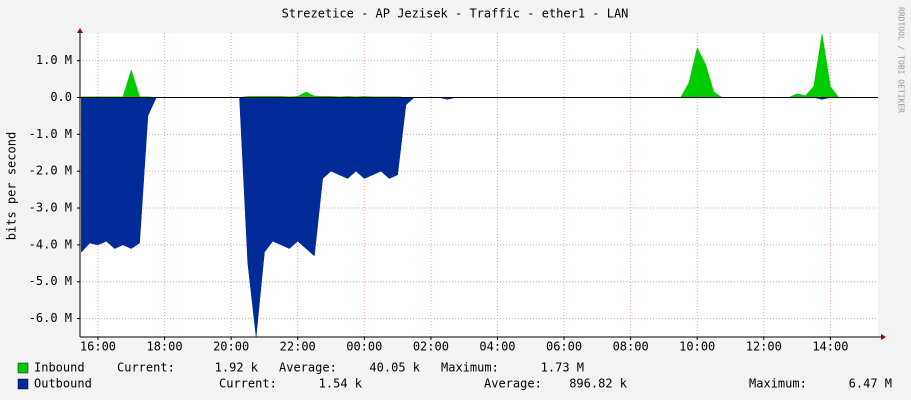 This screenshot has height=400, width=911. What do you see at coordinates (298, 347) in the screenshot?
I see `x-tick-label: 22:00` at bounding box center [298, 347].